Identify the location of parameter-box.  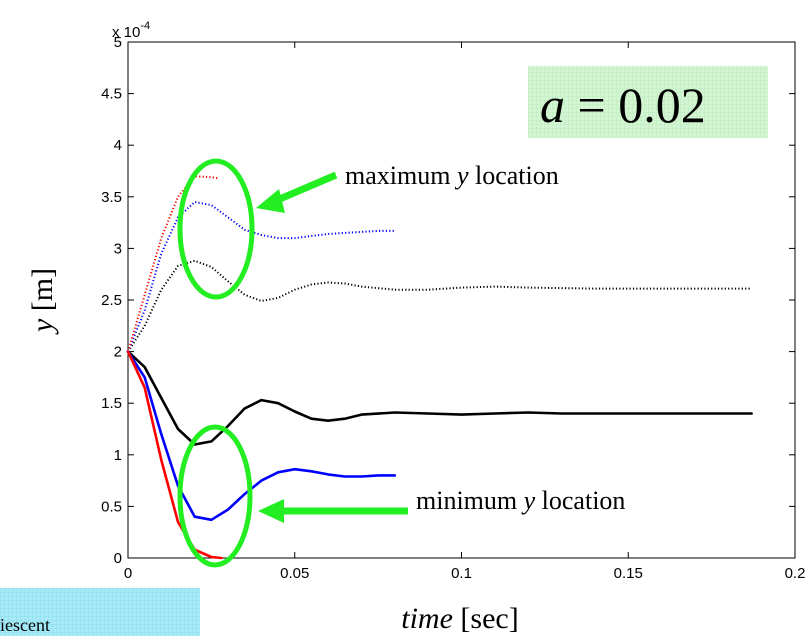
(648, 102).